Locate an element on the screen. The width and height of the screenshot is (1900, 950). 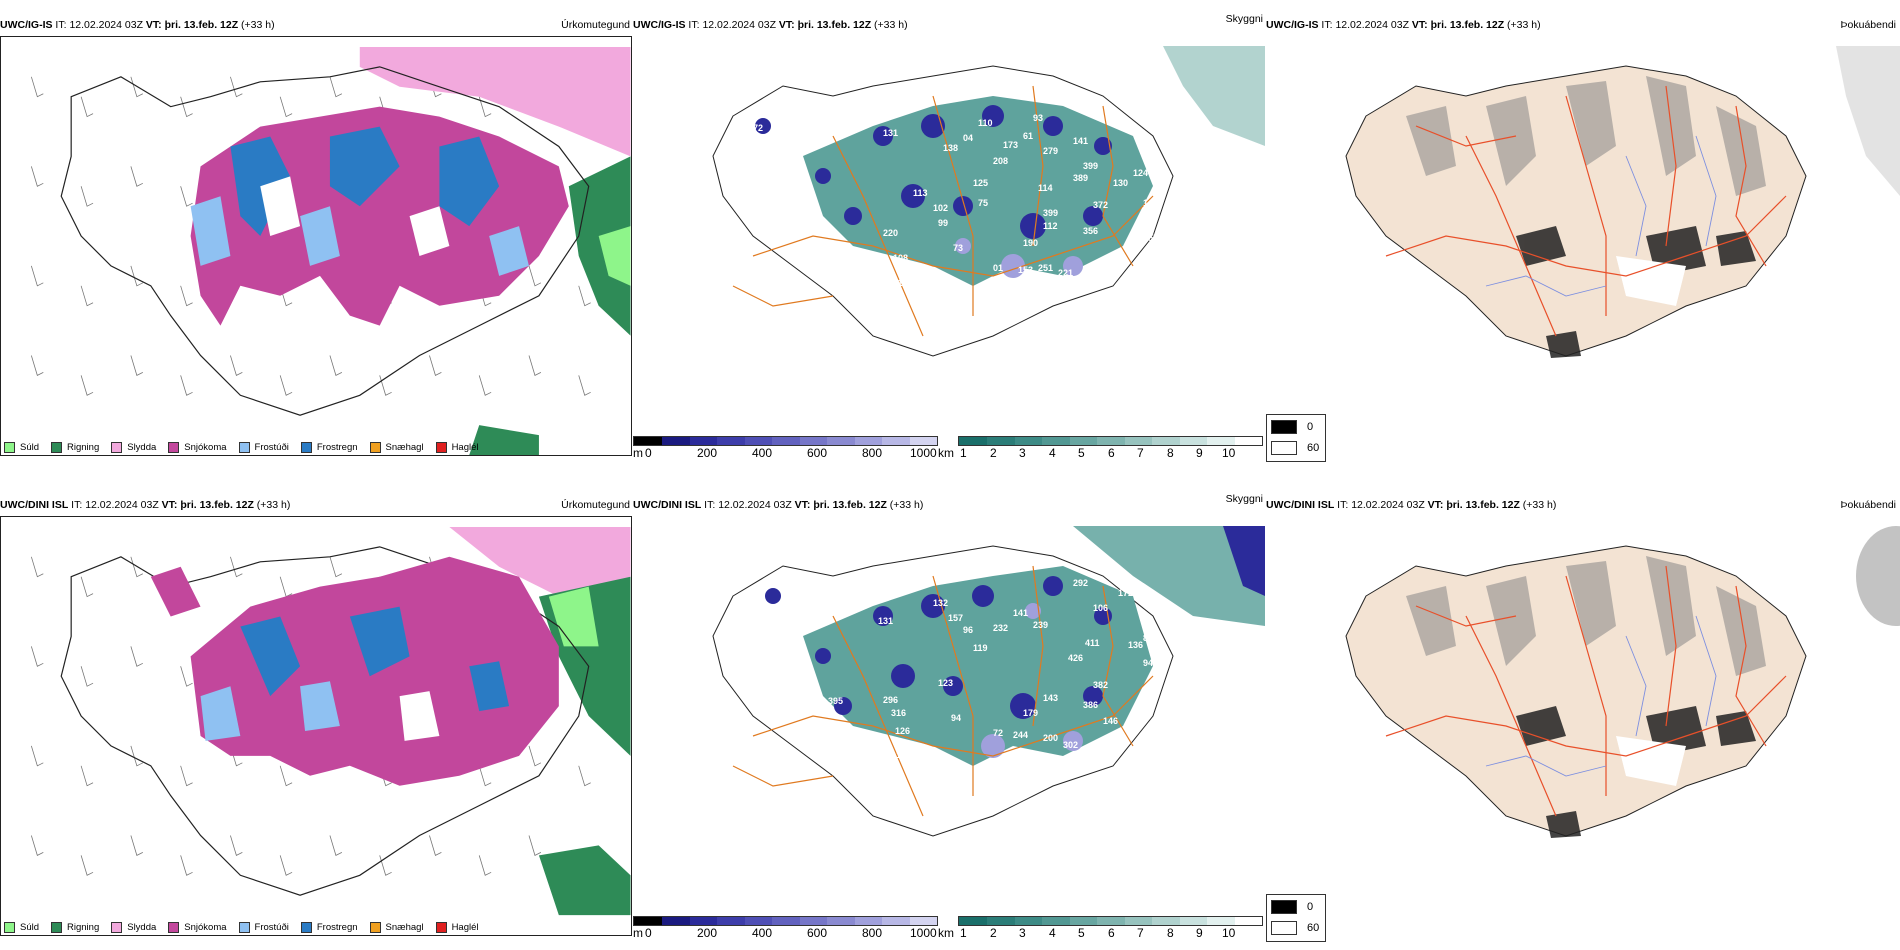
map-value: 124 is located at coordinates (1140, 173).